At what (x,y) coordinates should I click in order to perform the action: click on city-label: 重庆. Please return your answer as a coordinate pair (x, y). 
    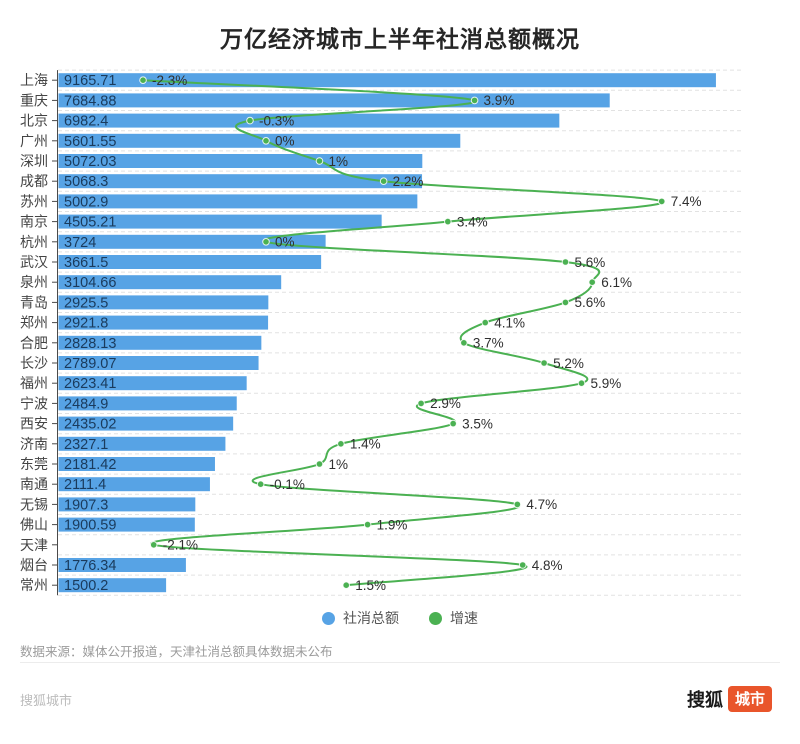
    Looking at the image, I should click on (34, 100).